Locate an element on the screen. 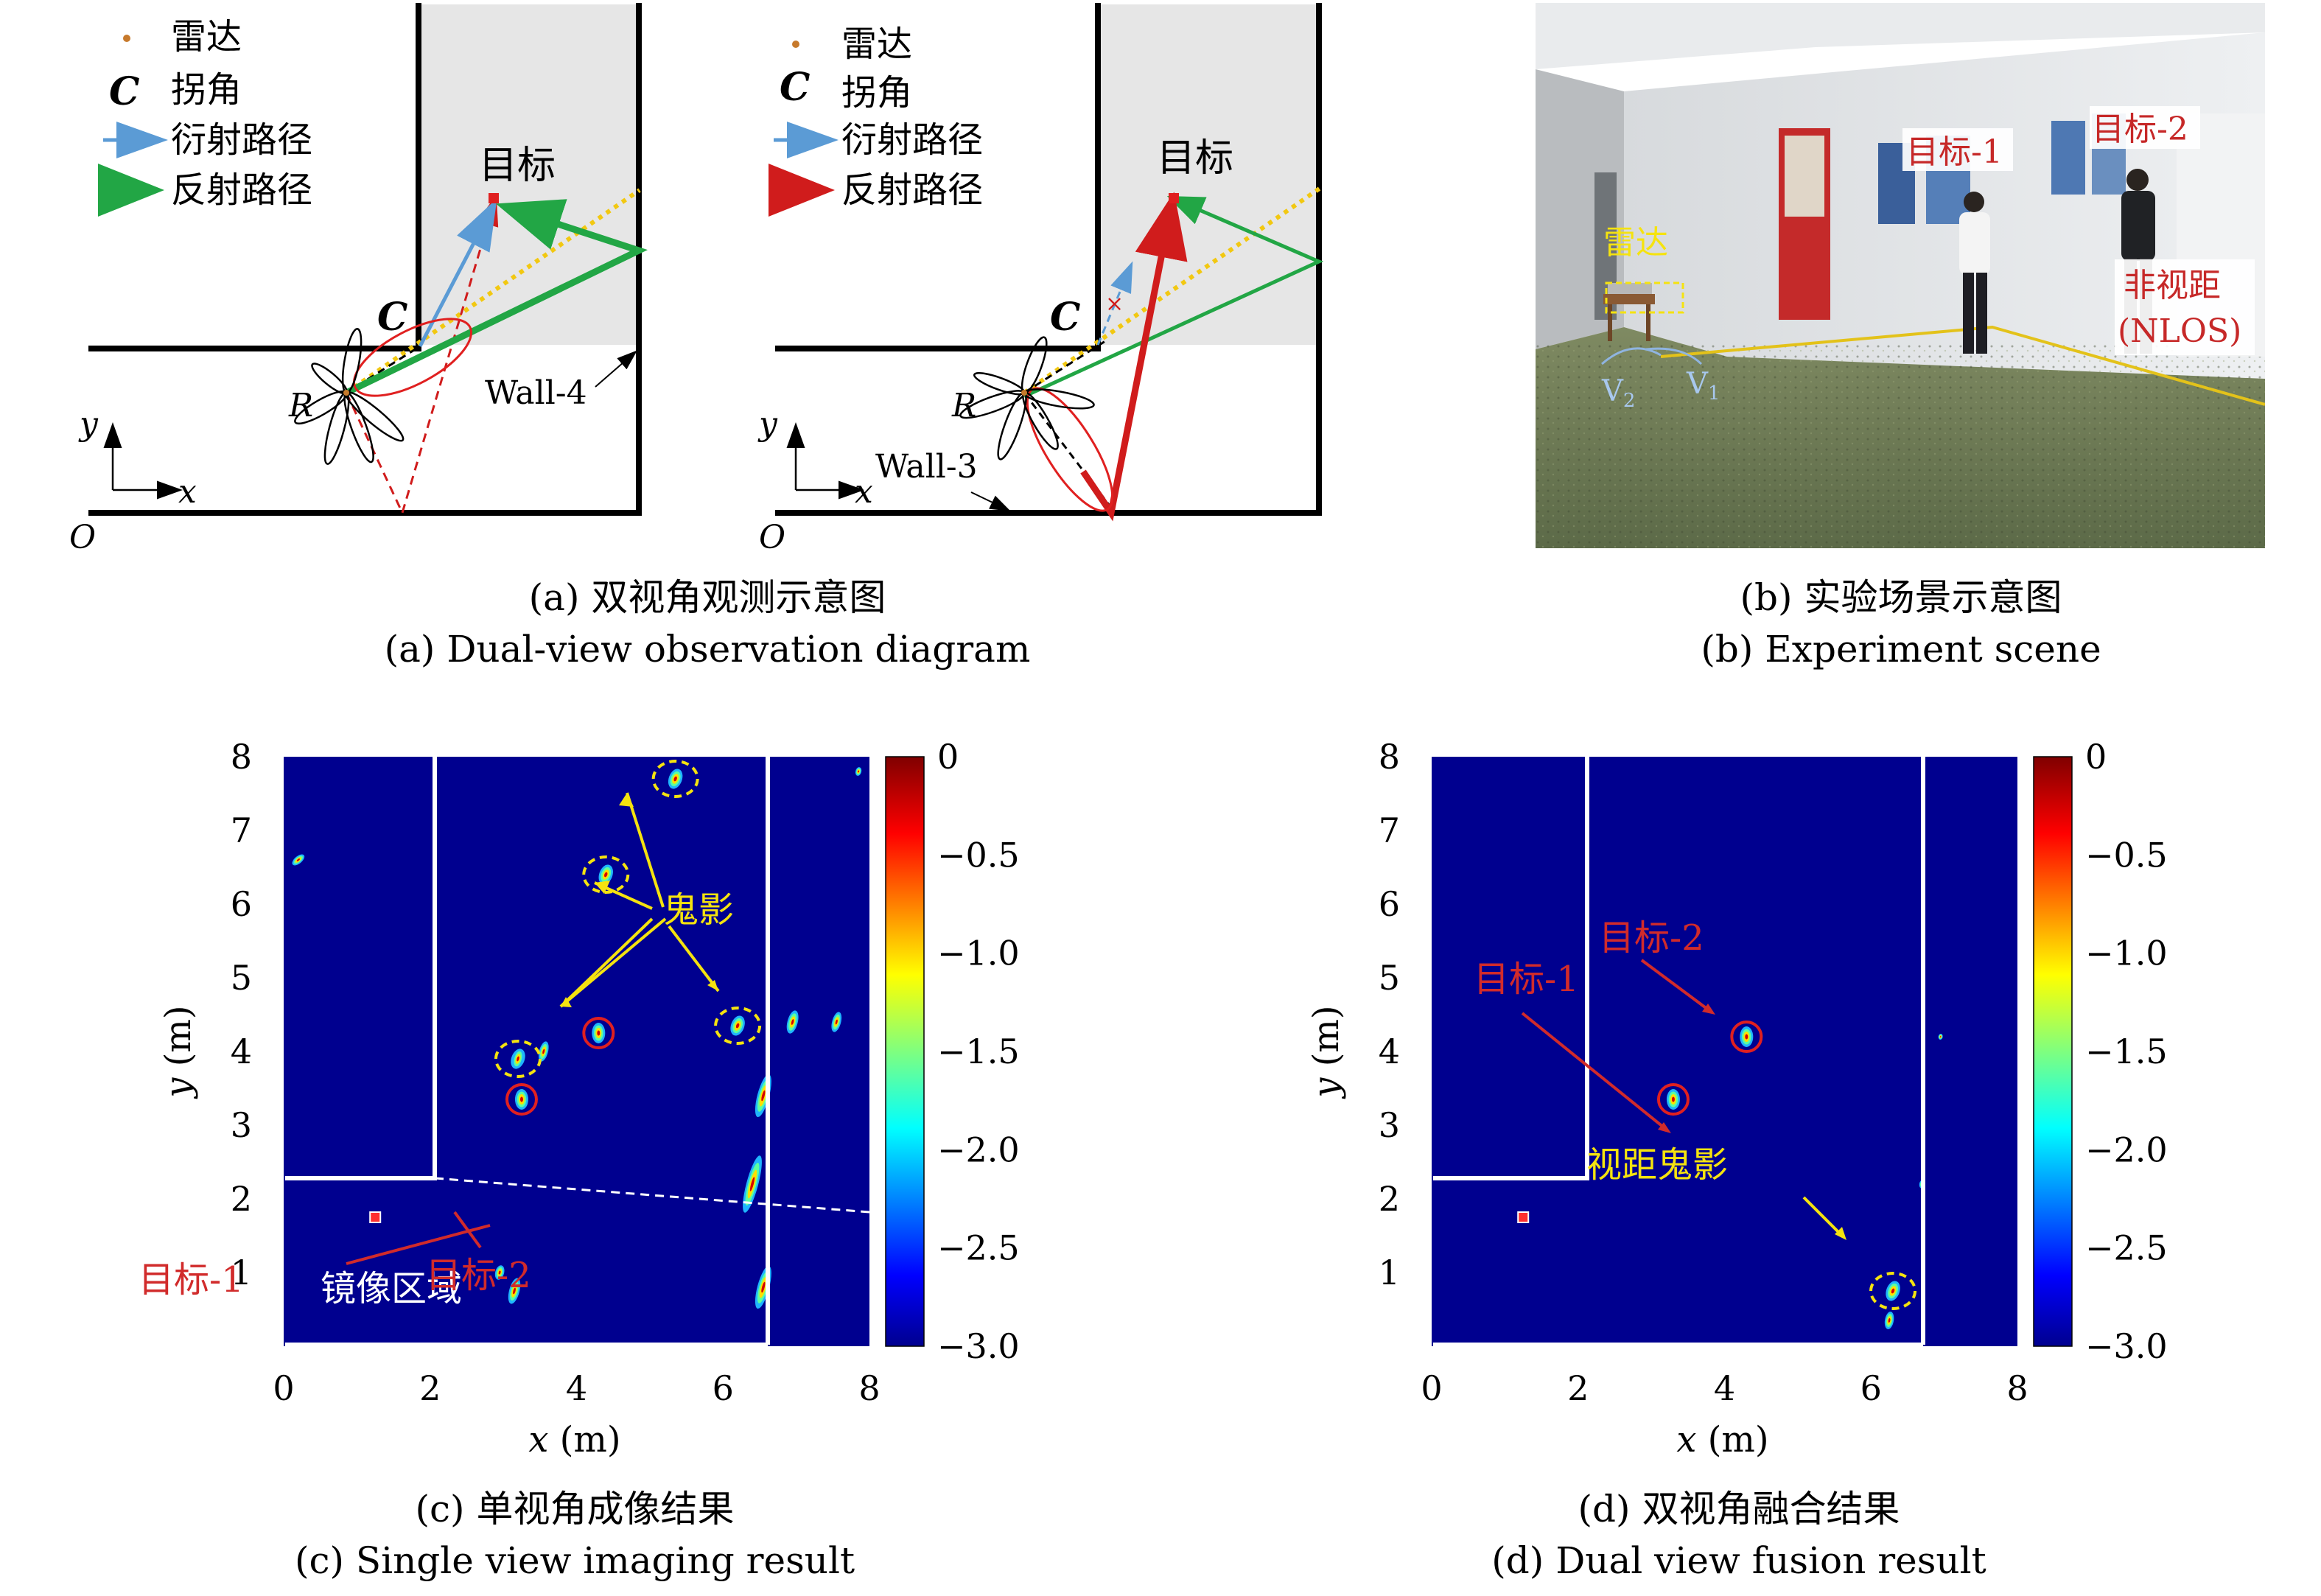 The image size is (2321, 1596). legend-corner-right: 拐角 is located at coordinates (876, 92).